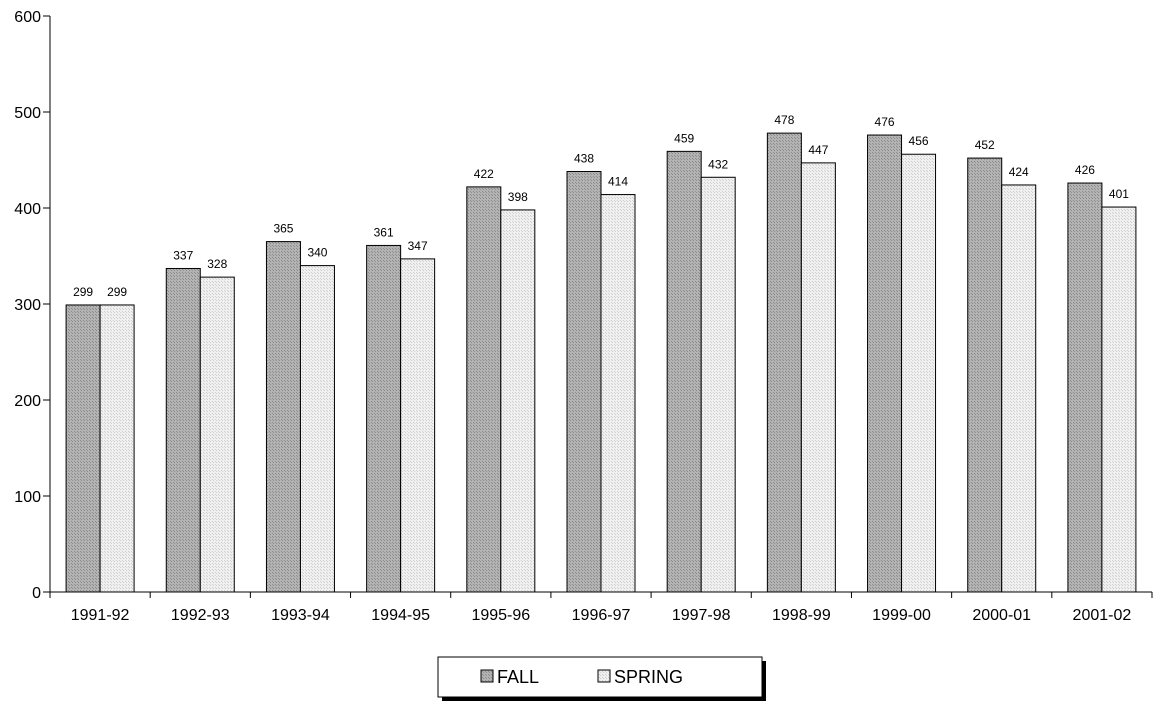 The image size is (1167, 707). Describe the element at coordinates (27, 17) in the screenshot. I see `y-tick-label: 600` at that location.